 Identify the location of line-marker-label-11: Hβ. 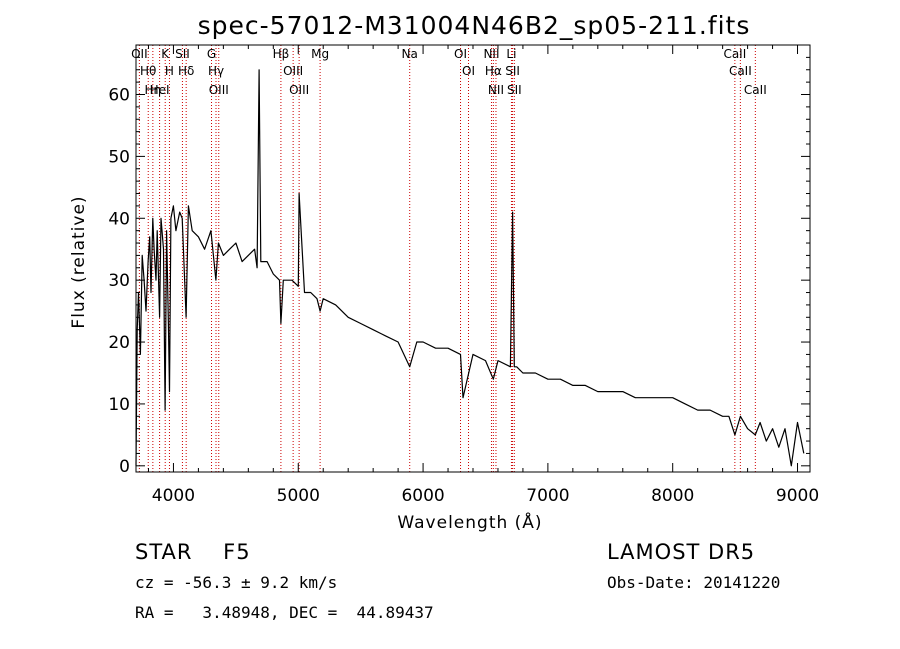
(281, 54).